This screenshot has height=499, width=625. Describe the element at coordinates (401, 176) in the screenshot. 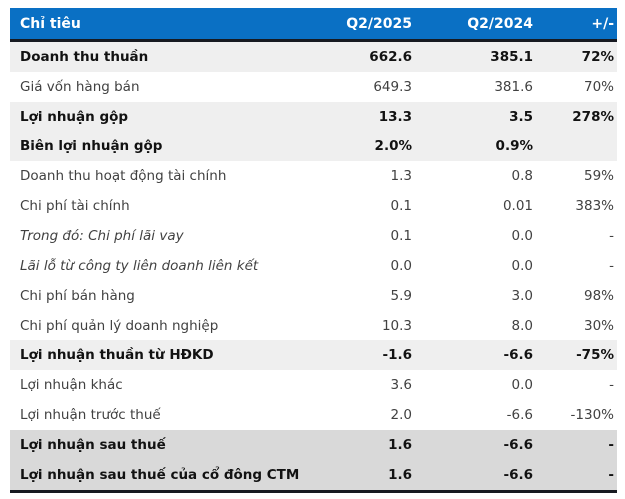

I see `cell-q2-2025: 1.3` at that location.